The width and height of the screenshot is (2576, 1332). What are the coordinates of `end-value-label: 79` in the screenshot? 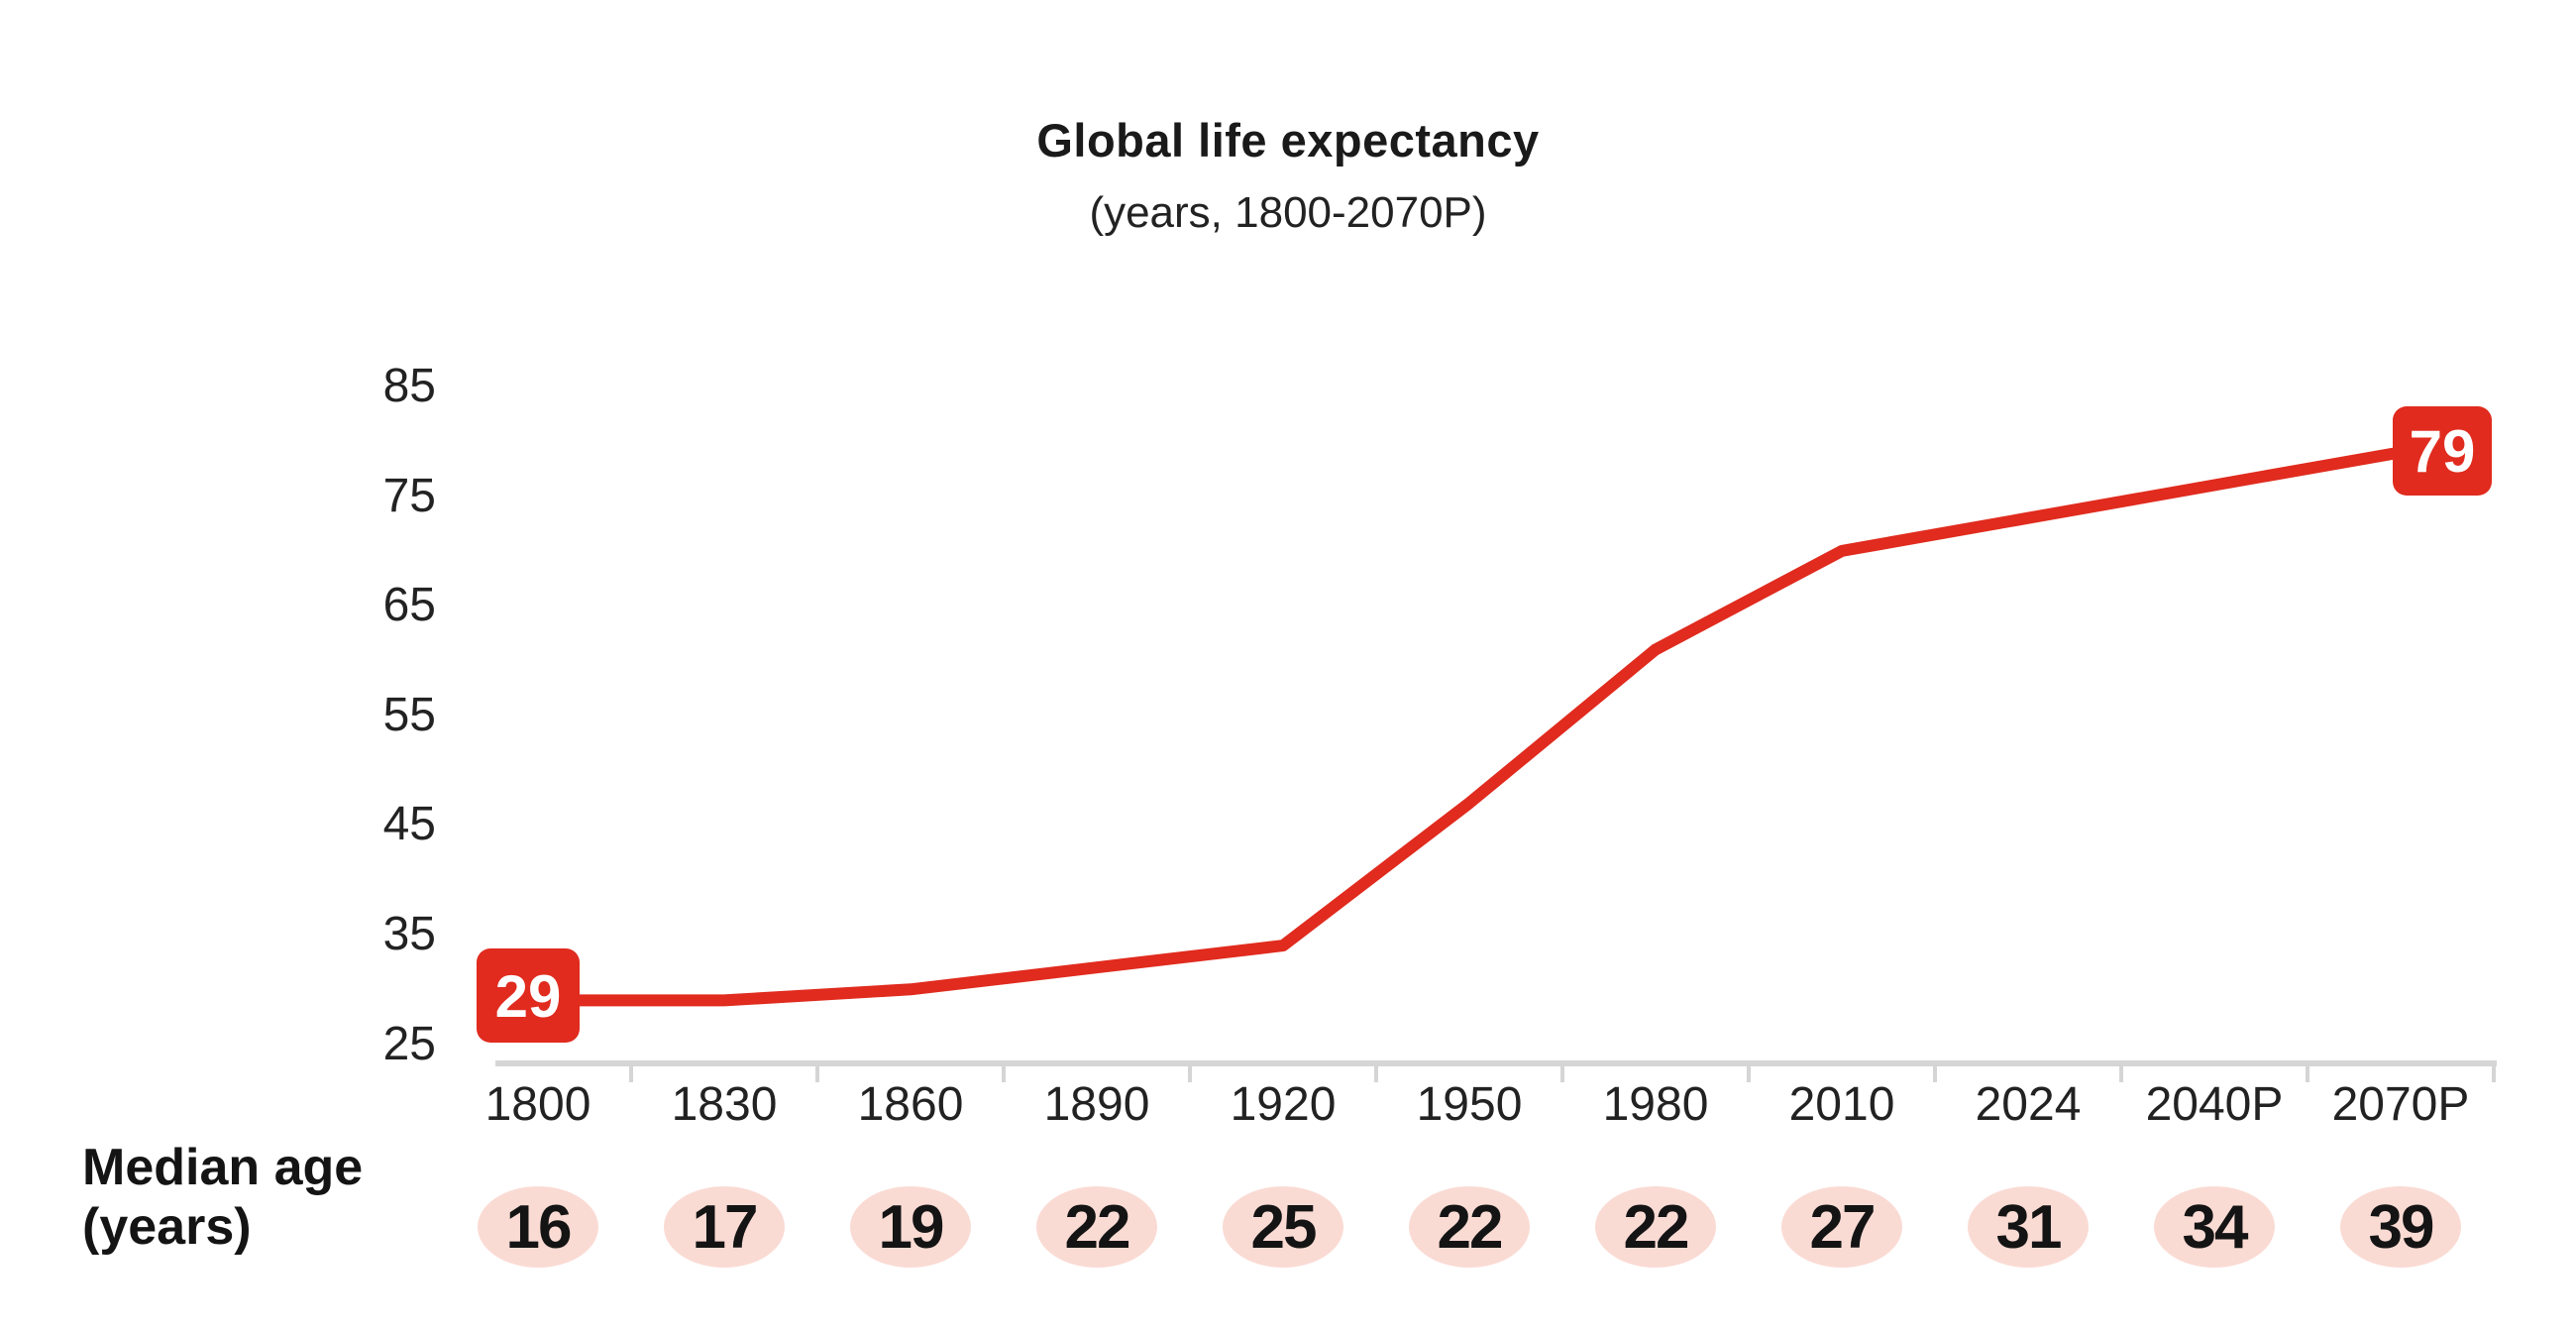 It's located at (2442, 451).